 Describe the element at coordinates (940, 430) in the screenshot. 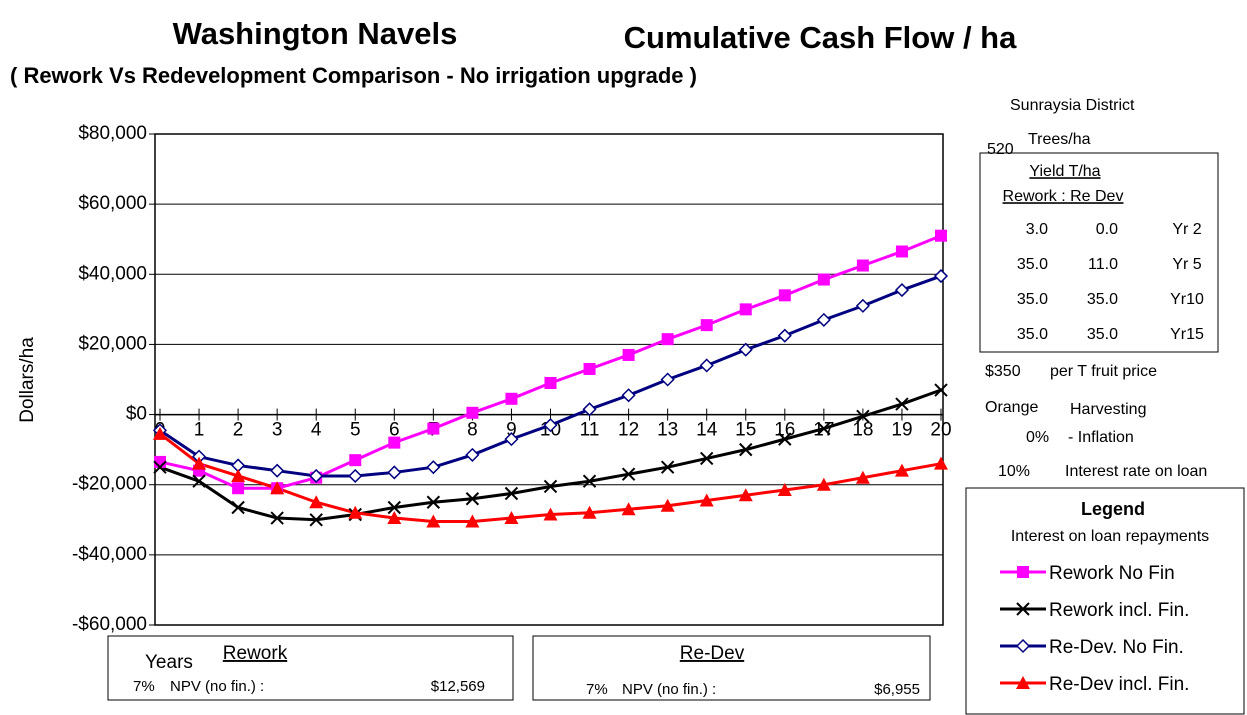

I see `x-tick-label: 20` at that location.